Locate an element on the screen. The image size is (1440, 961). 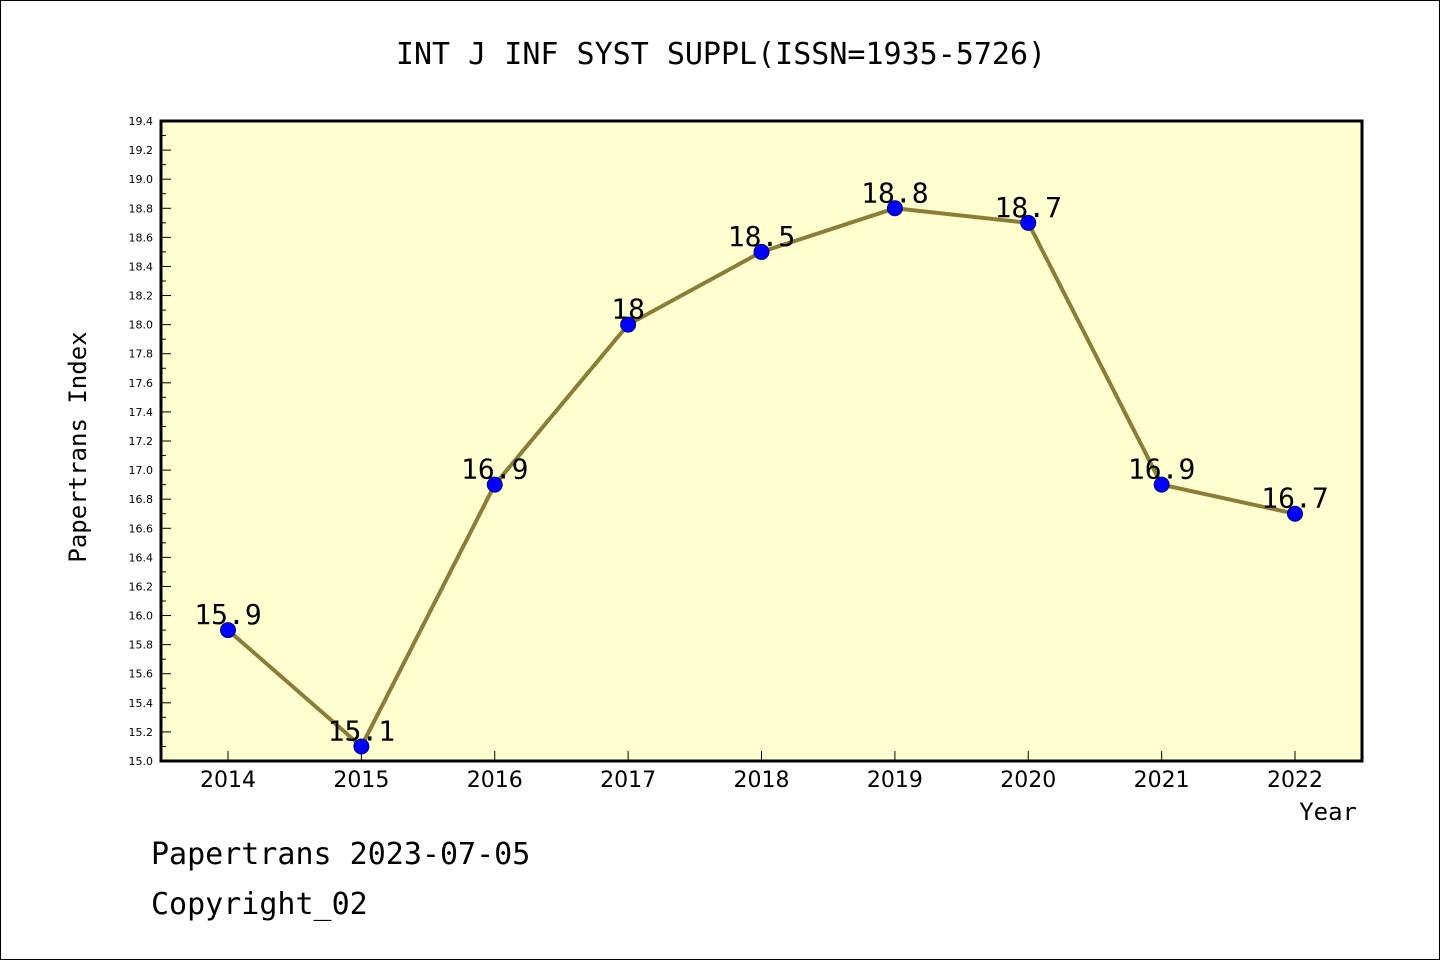
data-label: 15.1 is located at coordinates (361, 730).